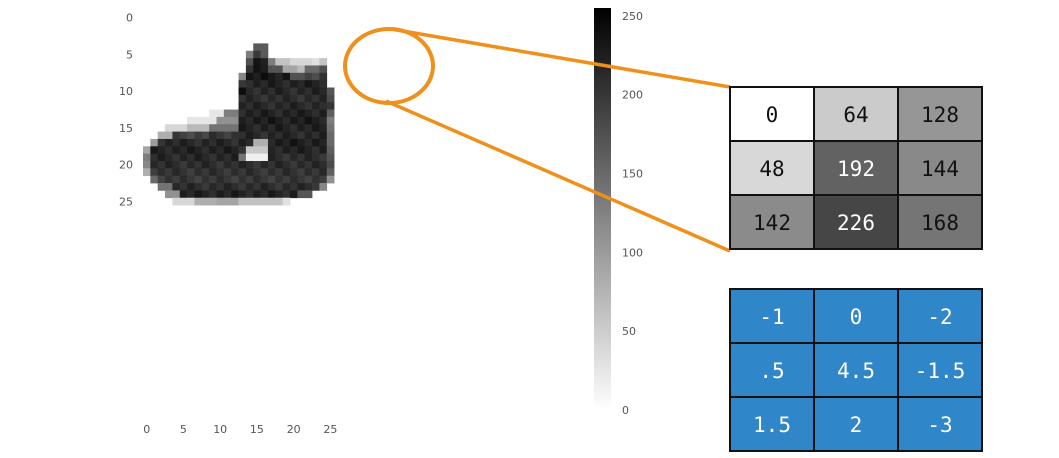 This screenshot has height=458, width=1059. What do you see at coordinates (856, 168) in the screenshot?
I see `pixel-value-matrix: 0 64 128 48 192 144 142 226 168` at bounding box center [856, 168].